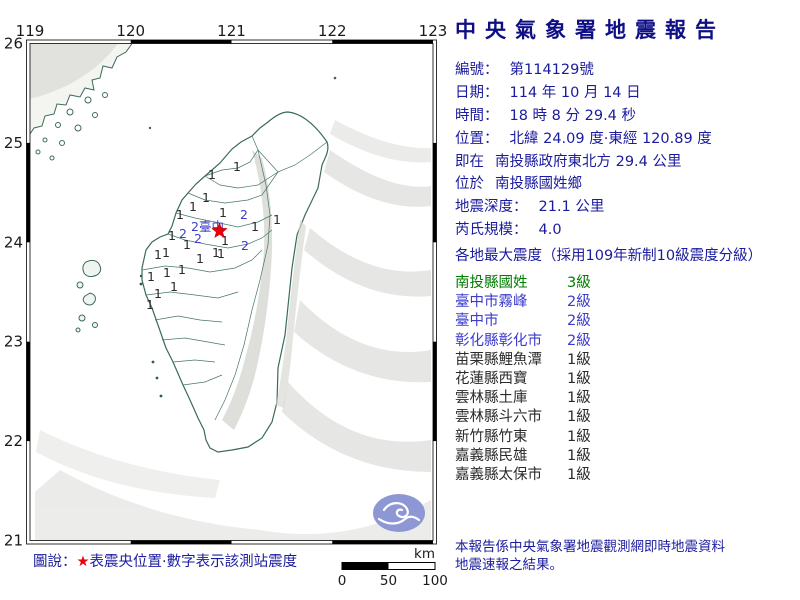 This screenshot has width=800, height=600. Describe the element at coordinates (469, 161) in the screenshot. I see `info-label: 即在` at that location.